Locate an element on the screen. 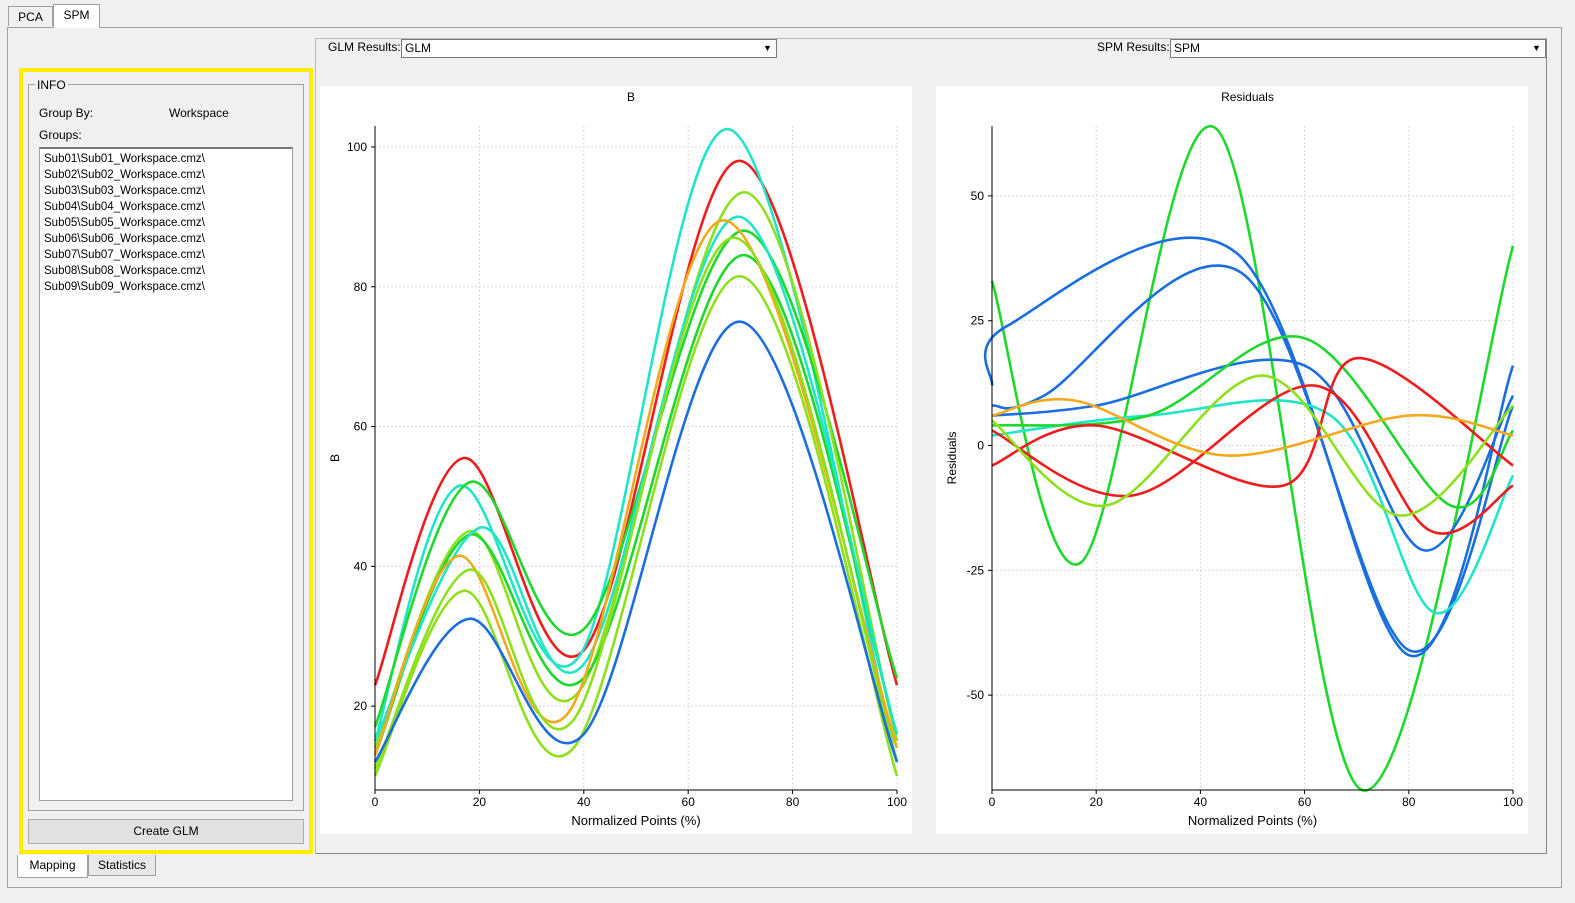 The width and height of the screenshot is (1575, 903). info-group-frame is located at coordinates (166, 447).